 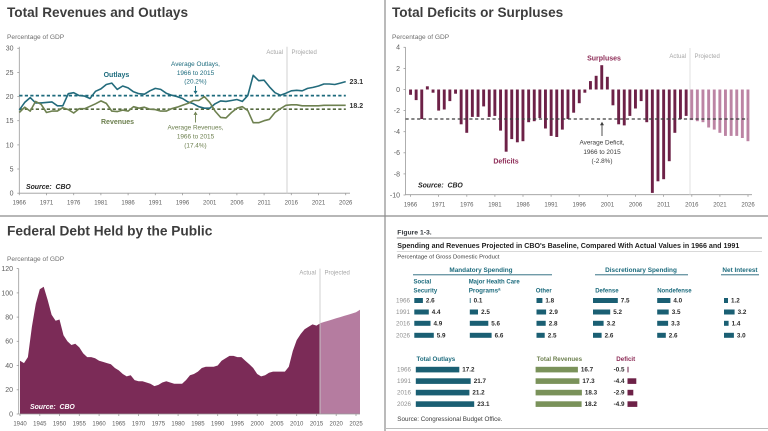 What do you see at coordinates (119, 425) in the screenshot?
I see `svg-text: 1965` at bounding box center [119, 425].